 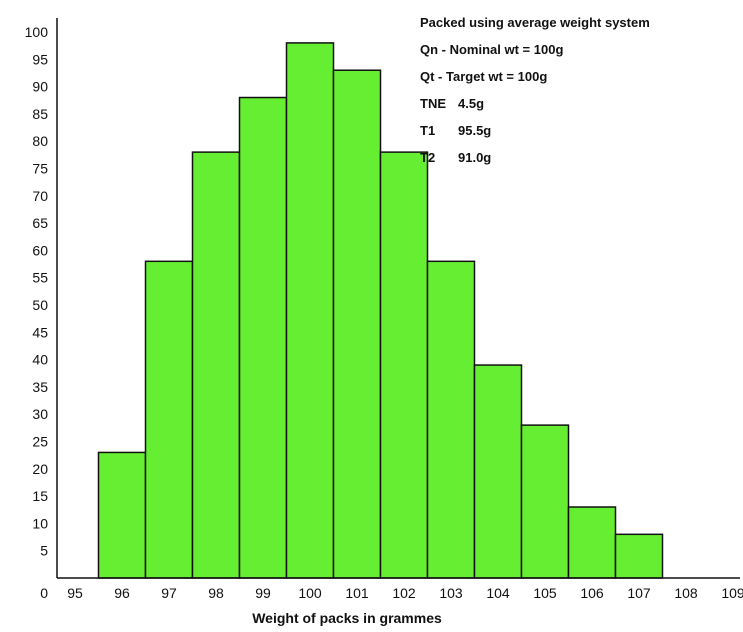 I want to click on y-tick-label: 75, so click(x=40, y=169).